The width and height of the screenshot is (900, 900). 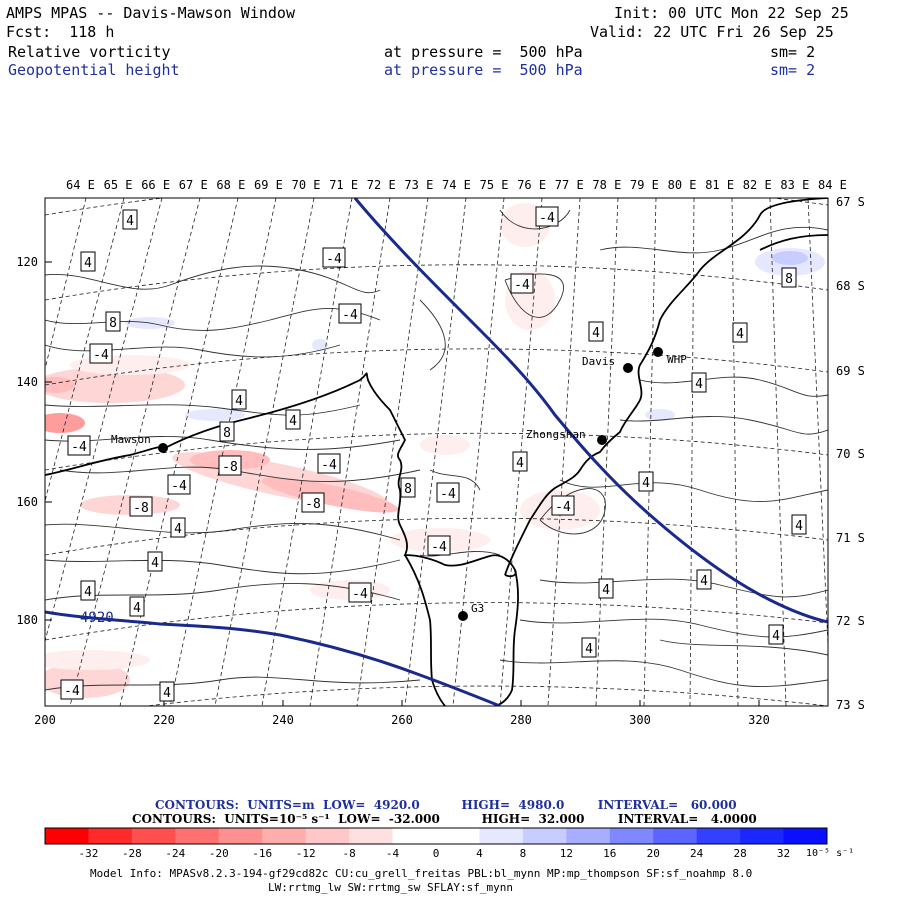 I want to click on g3-label: G3, so click(x=477, y=608).